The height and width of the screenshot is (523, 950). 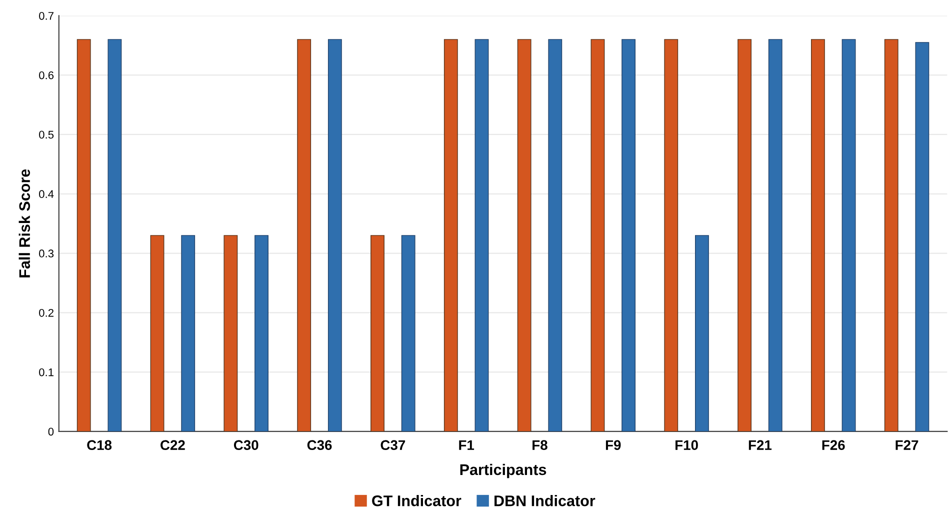 What do you see at coordinates (246, 445) in the screenshot?
I see `x-tick-label: C30` at bounding box center [246, 445].